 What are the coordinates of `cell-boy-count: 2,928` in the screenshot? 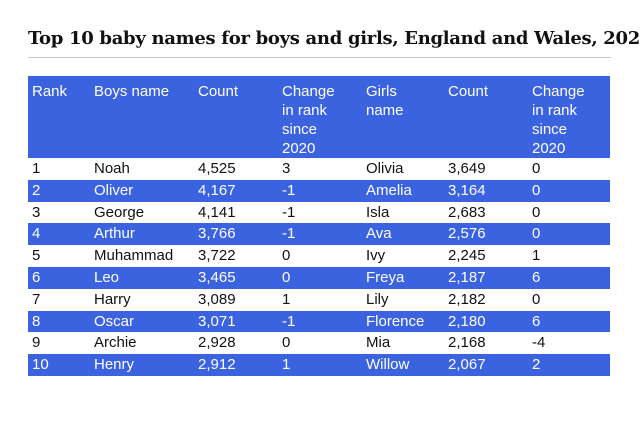 It's located at (236, 343).